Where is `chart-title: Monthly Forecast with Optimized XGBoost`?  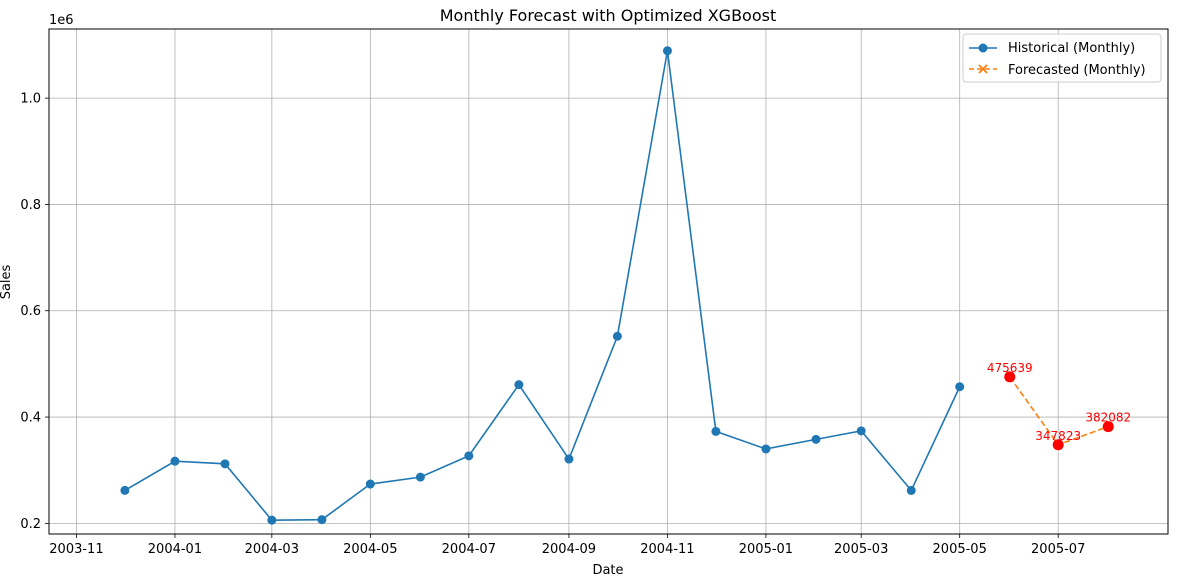
chart-title: Monthly Forecast with Optimized XGBoost is located at coordinates (608, 15).